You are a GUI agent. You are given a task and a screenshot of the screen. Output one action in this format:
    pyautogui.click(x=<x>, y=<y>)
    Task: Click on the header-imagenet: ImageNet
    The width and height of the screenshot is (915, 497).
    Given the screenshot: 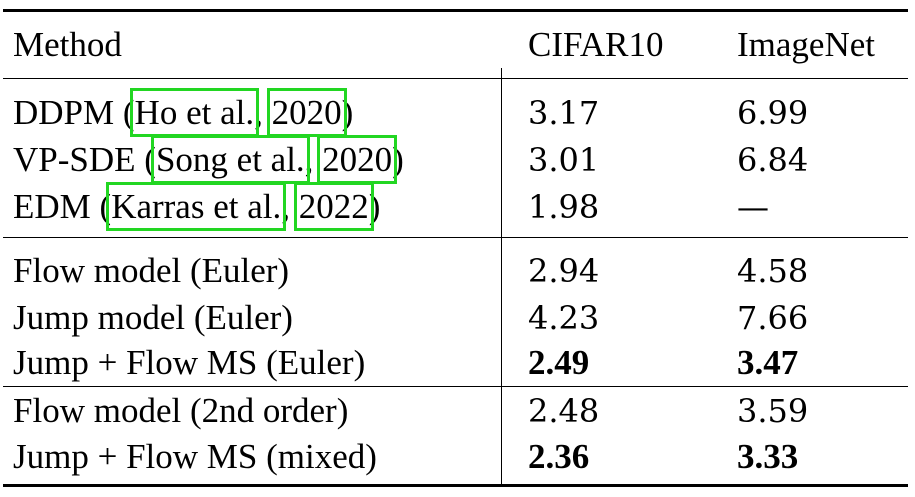 What is the action you would take?
    pyautogui.click(x=806, y=44)
    